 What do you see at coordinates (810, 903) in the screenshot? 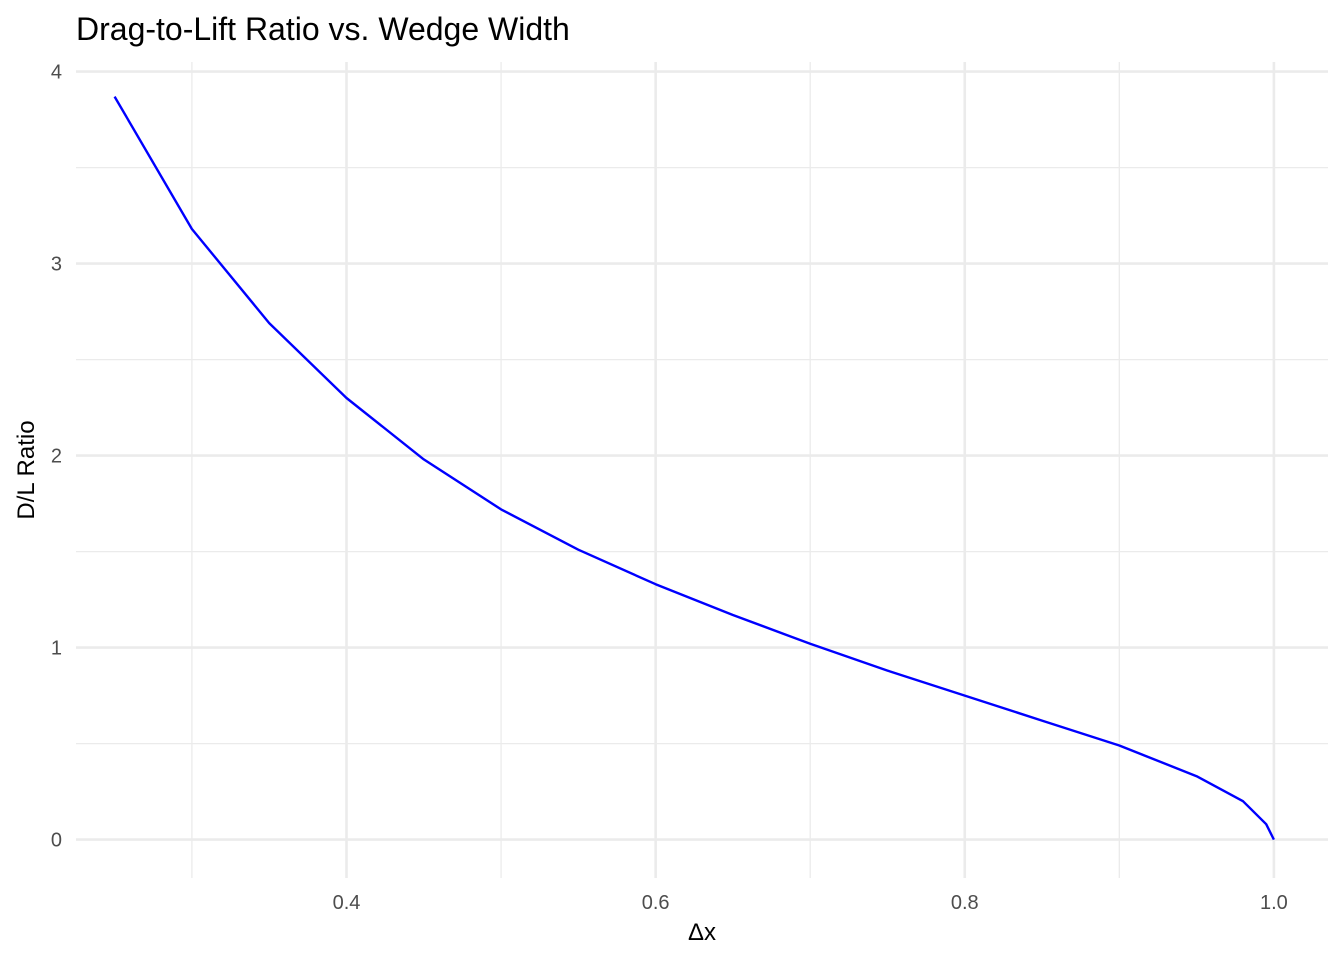
I see `x-axis-ticks: 0.4 0.6 0.8 1.0` at bounding box center [810, 903].